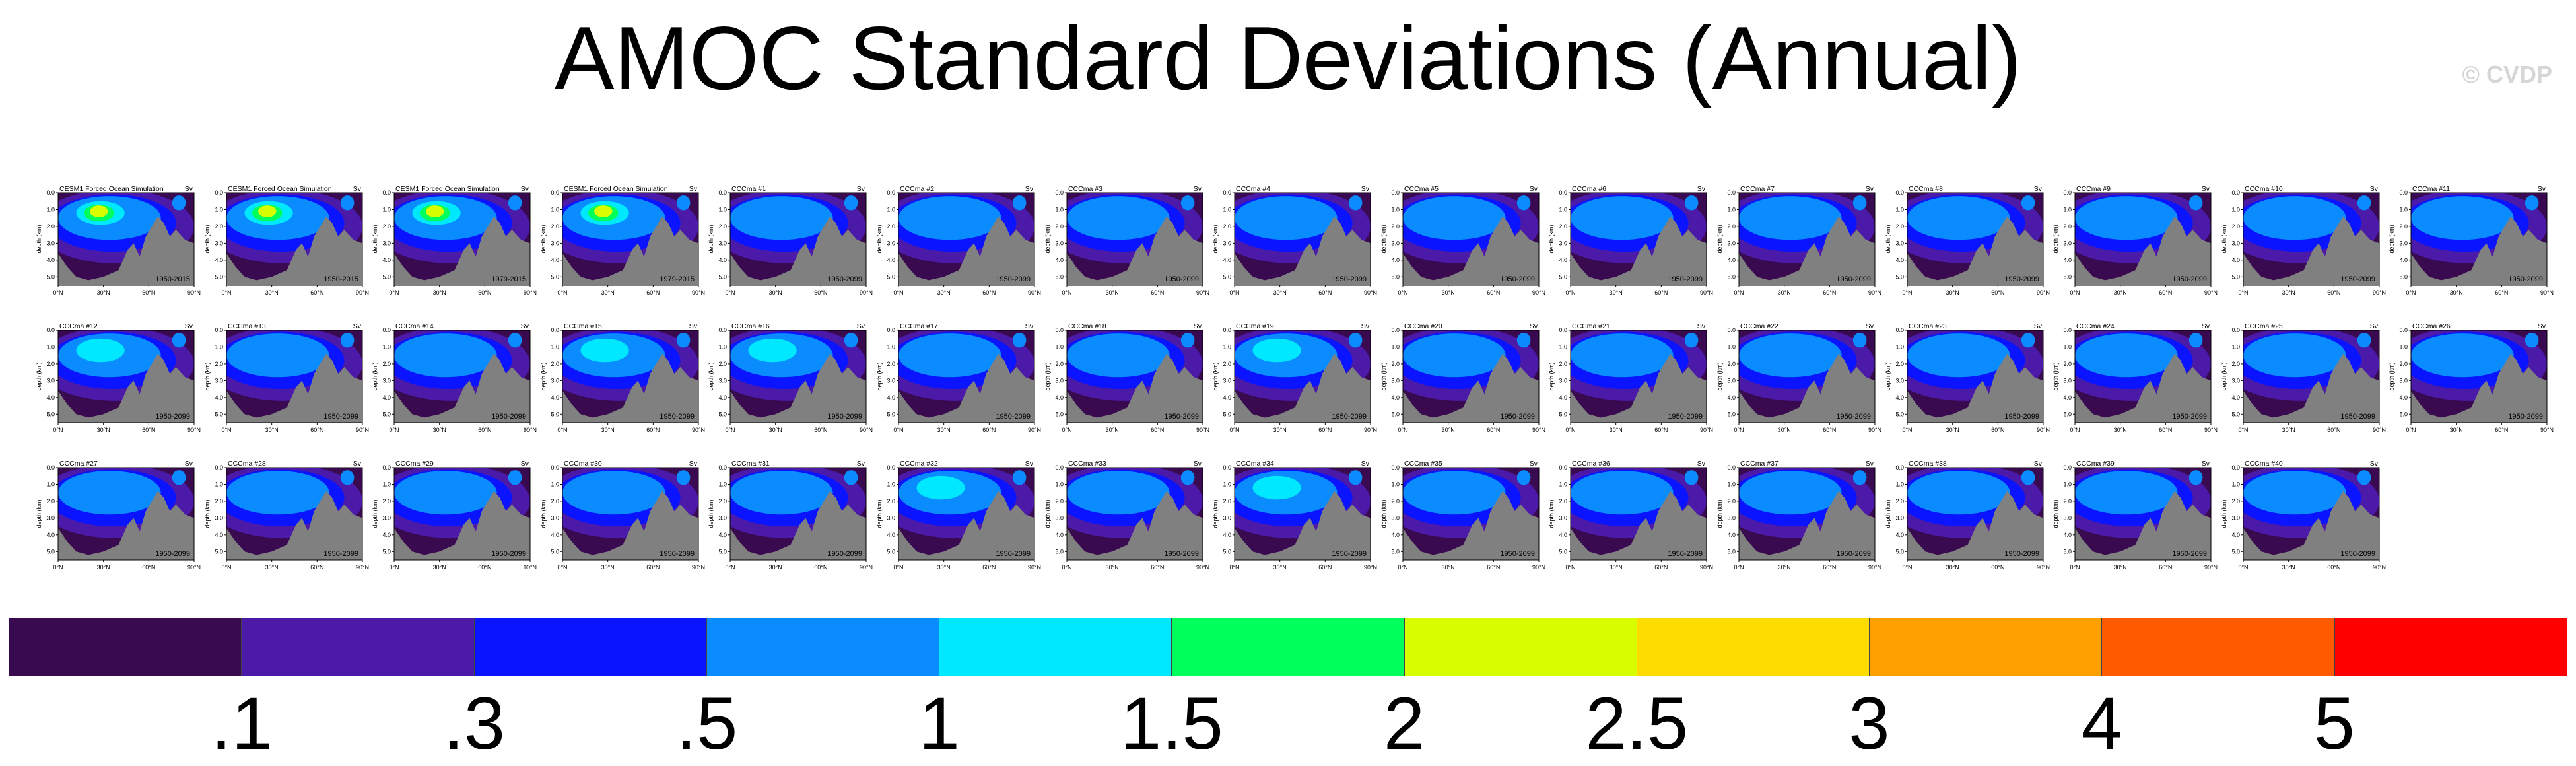 Image resolution: width=2576 pixels, height=766 pixels. I want to click on panel-title: CESM1 Forced Ocean Simulation, so click(448, 189).